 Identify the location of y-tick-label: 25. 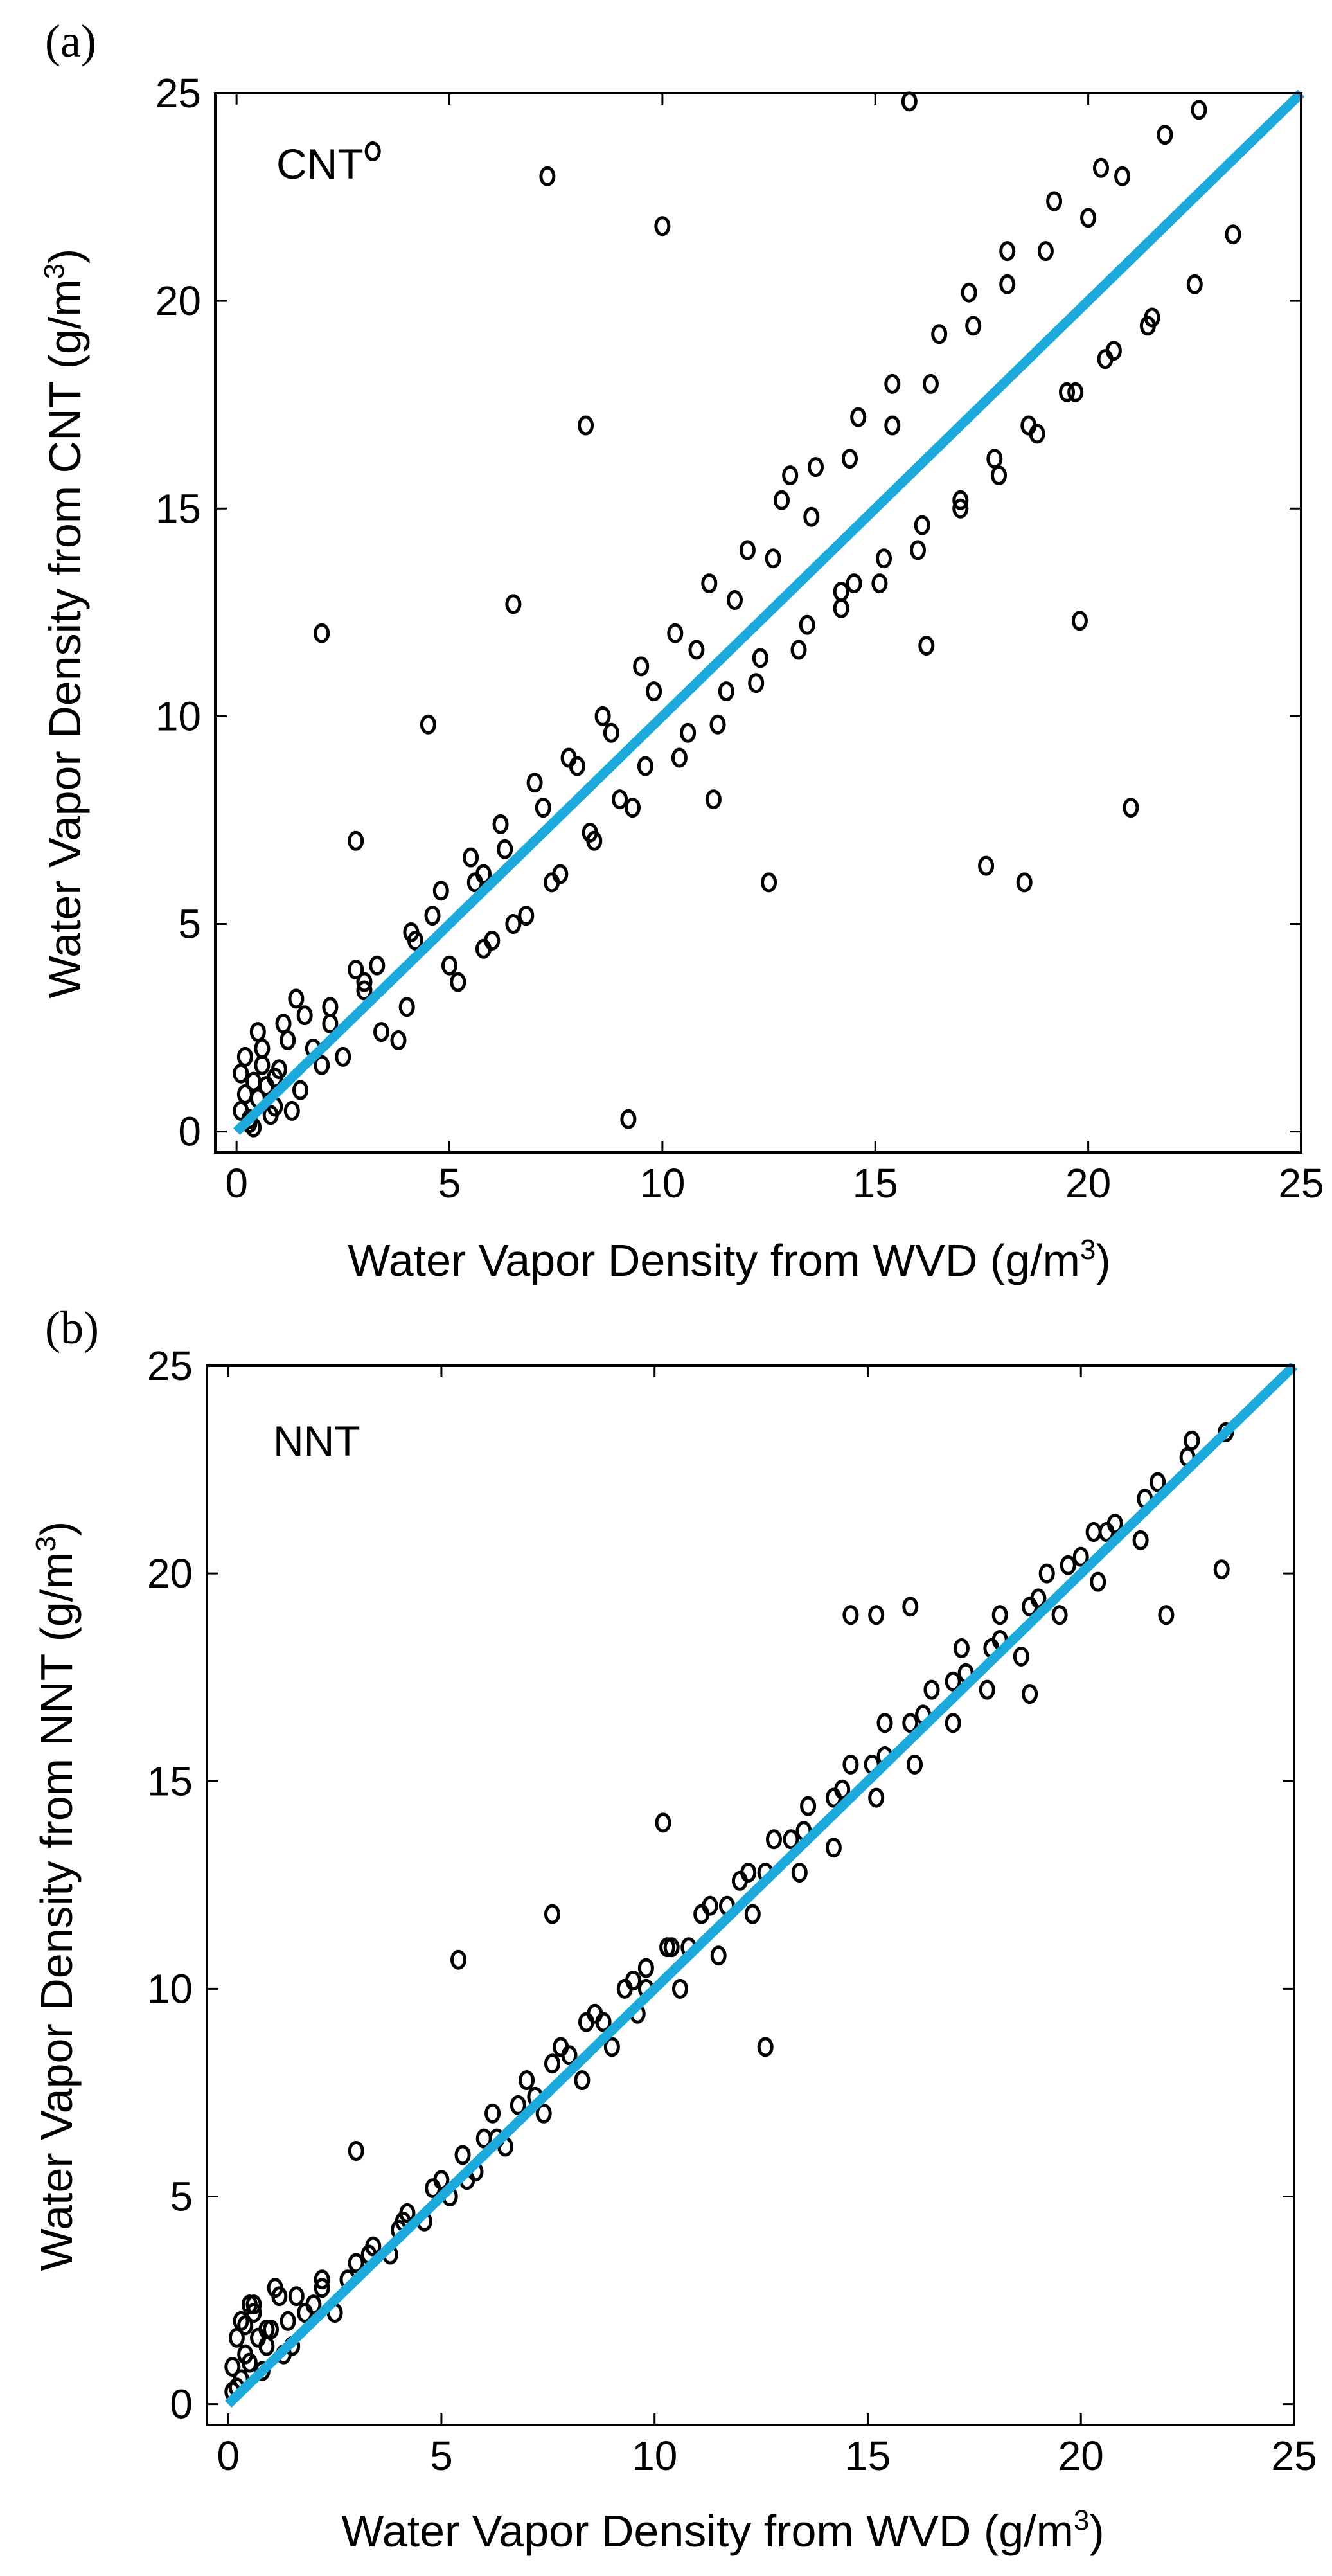
(170, 1366).